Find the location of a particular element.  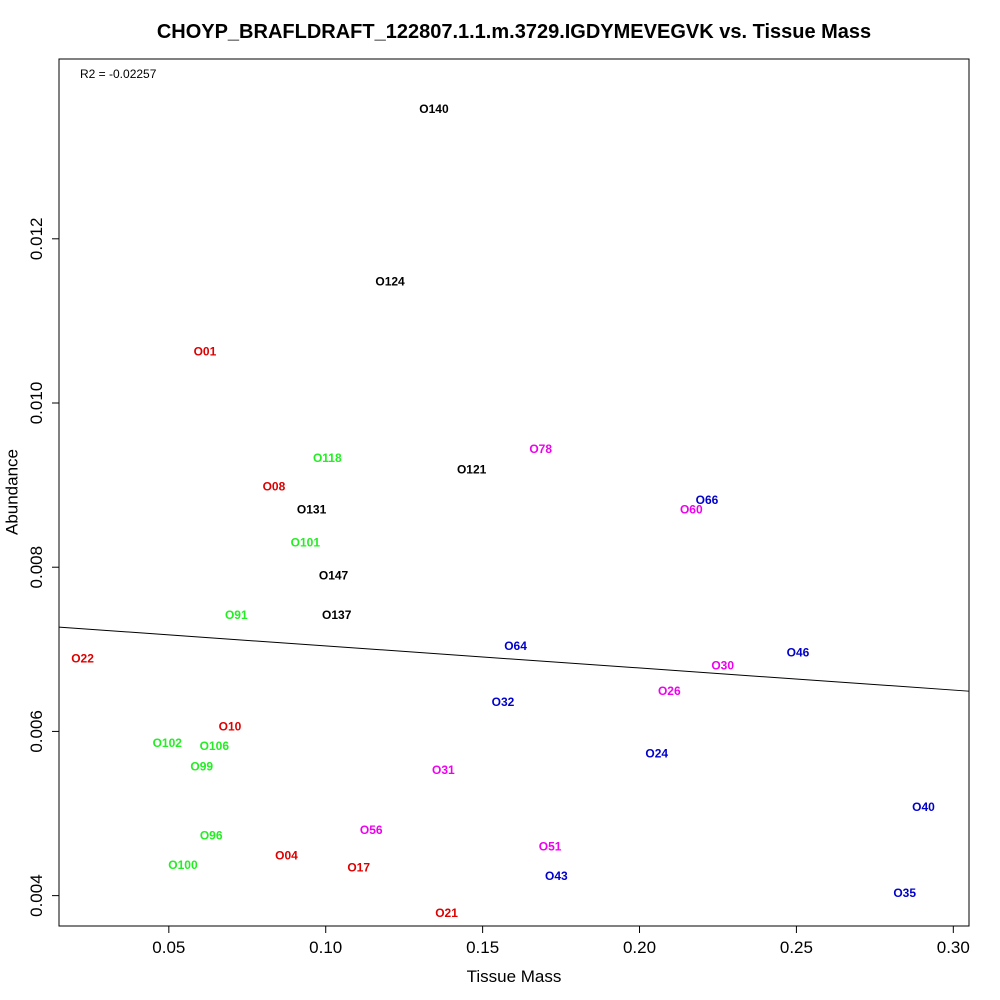

x-tick-label: 0.15 is located at coordinates (482, 947).